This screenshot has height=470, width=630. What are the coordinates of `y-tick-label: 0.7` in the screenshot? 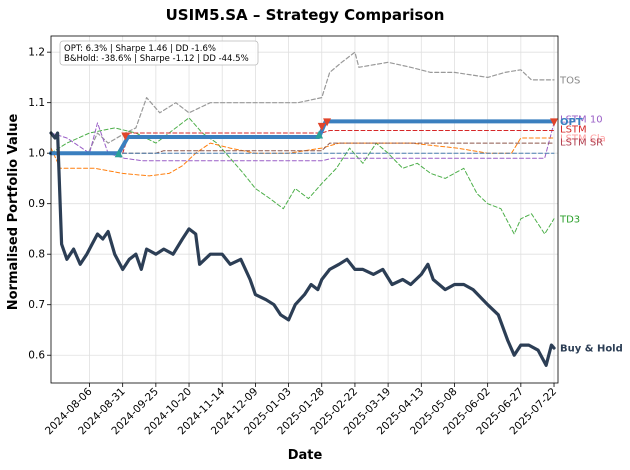 It's located at (36, 305).